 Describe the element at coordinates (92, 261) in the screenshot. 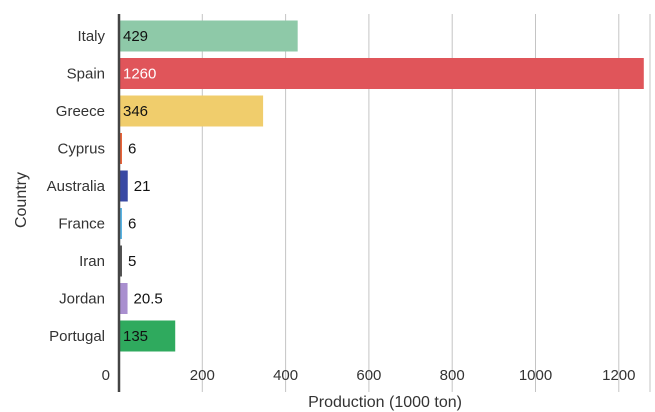

I see `category-label-iran: Iran` at that location.